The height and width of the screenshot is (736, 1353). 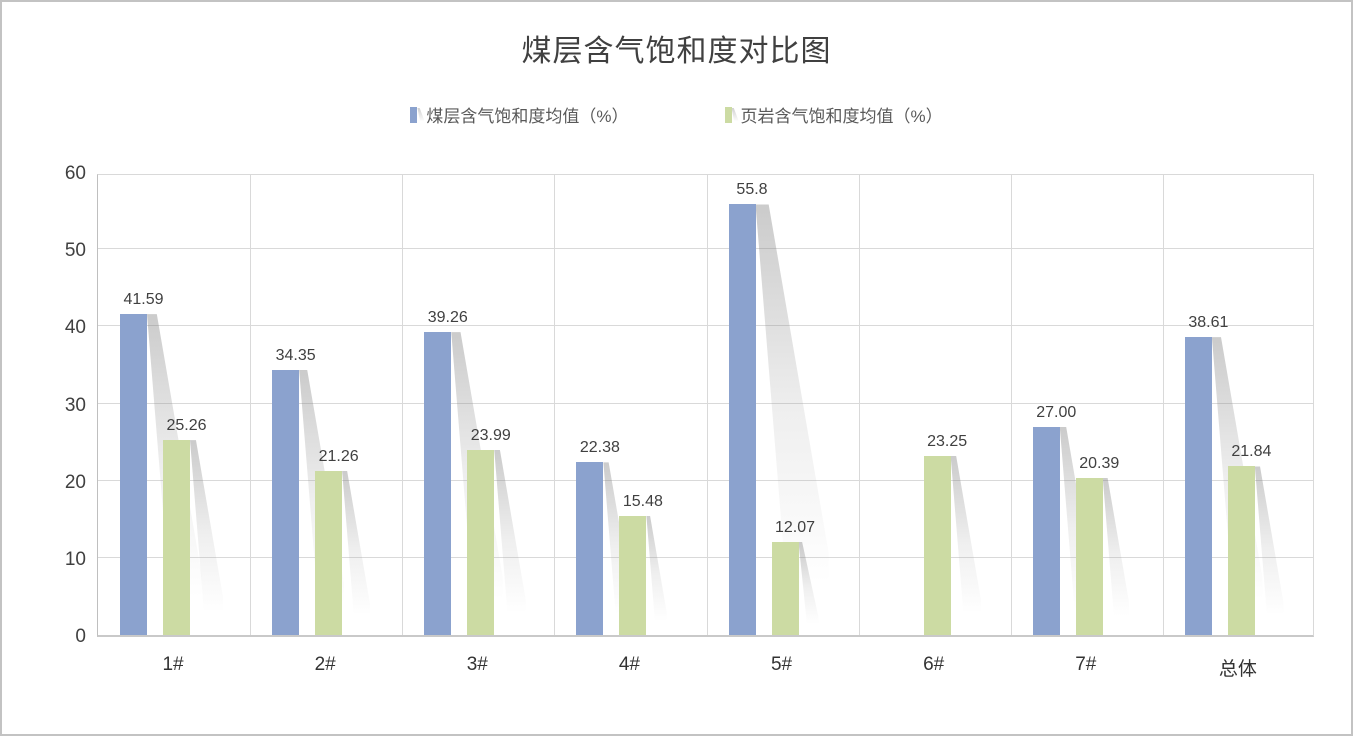 I want to click on bar-shale-4#, so click(x=633, y=575).